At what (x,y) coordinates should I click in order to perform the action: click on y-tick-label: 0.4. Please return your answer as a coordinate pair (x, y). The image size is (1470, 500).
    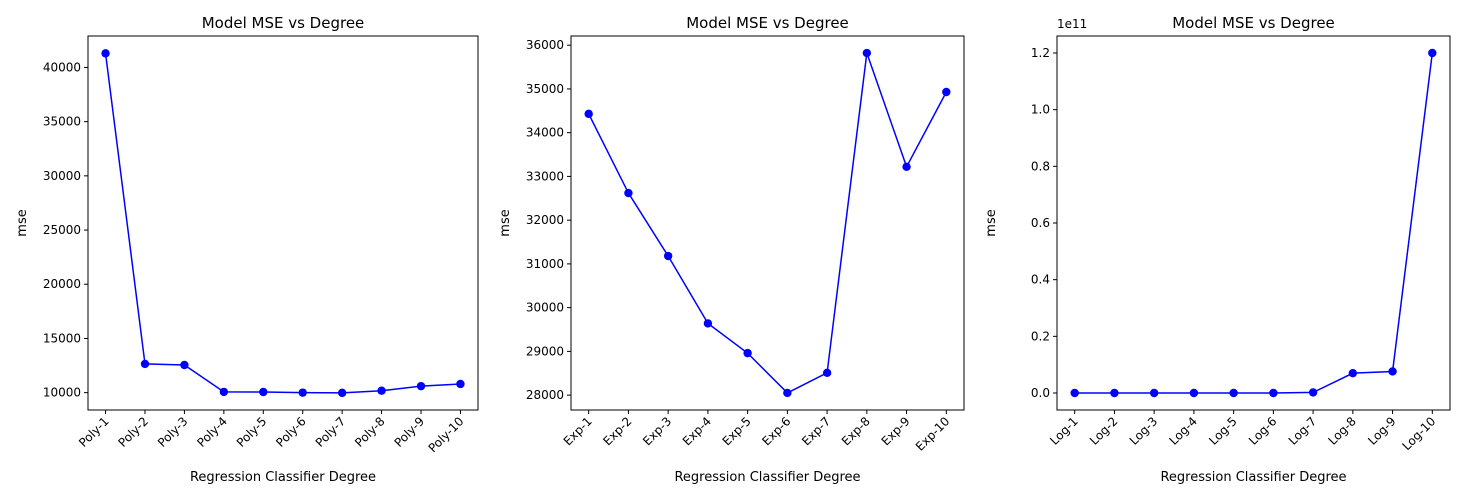
    Looking at the image, I should click on (1040, 280).